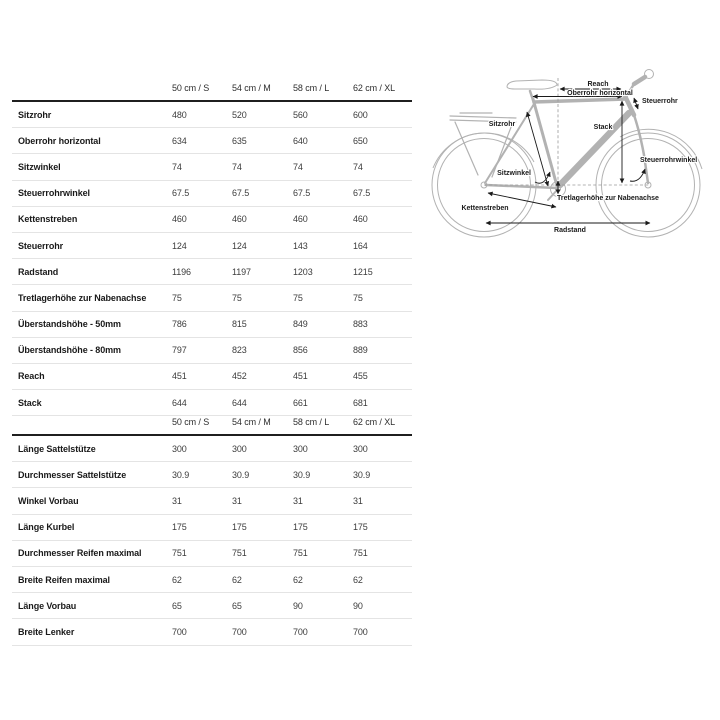  I want to click on table-row: Länge Kurbel 175 175 175 175, so click(212, 528).